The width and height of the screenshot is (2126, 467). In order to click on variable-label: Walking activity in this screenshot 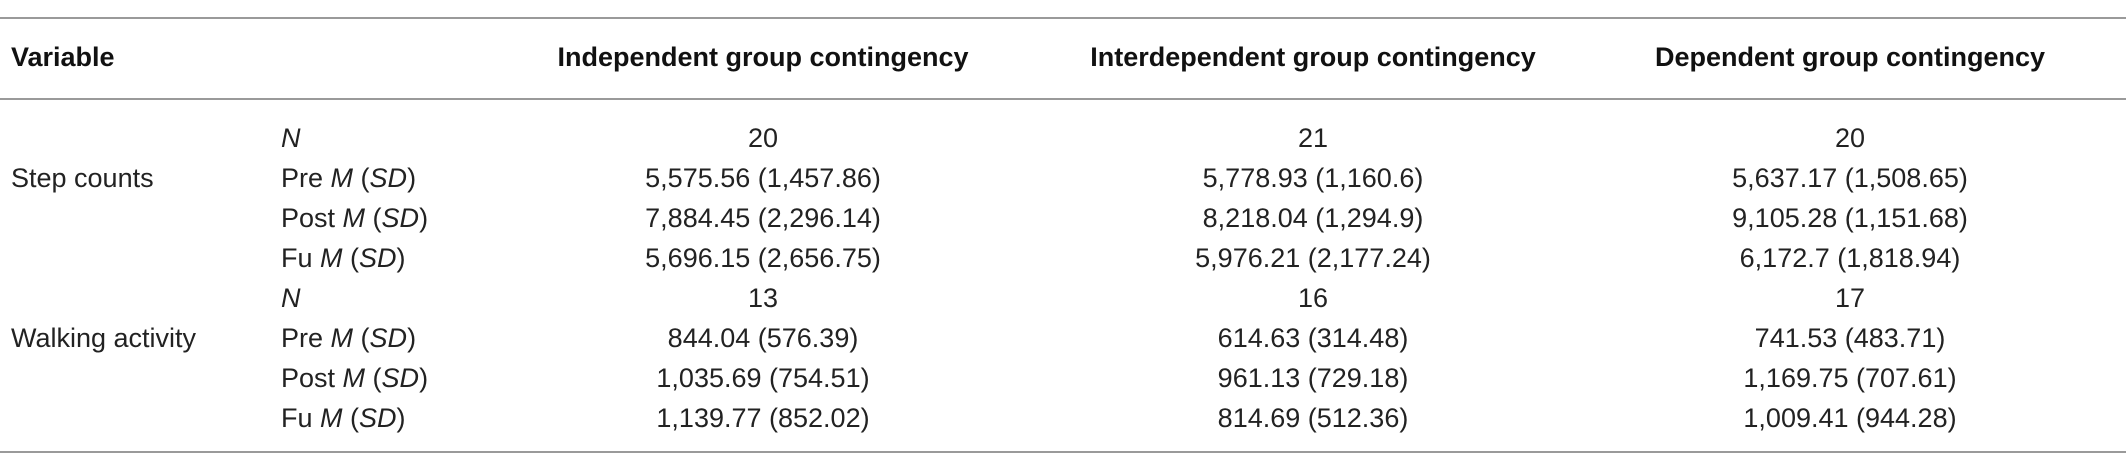, I will do `click(104, 338)`.